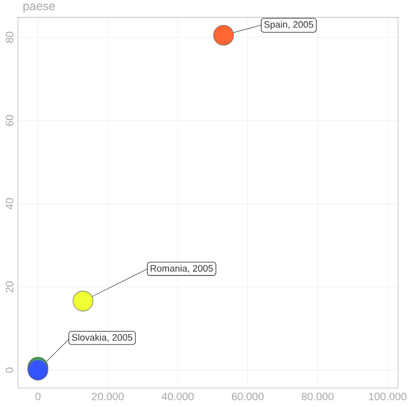 The width and height of the screenshot is (410, 407). Describe the element at coordinates (10, 286) in the screenshot. I see `y-tick-label: 20` at that location.